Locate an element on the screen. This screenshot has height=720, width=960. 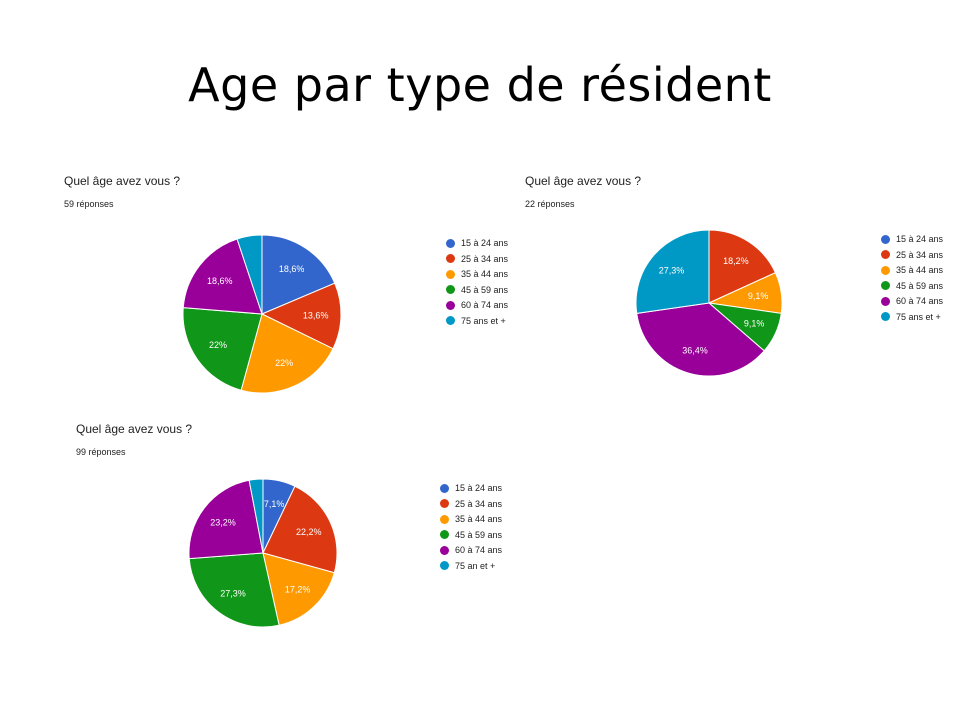
slice-label: 17,2% is located at coordinates (298, 589).